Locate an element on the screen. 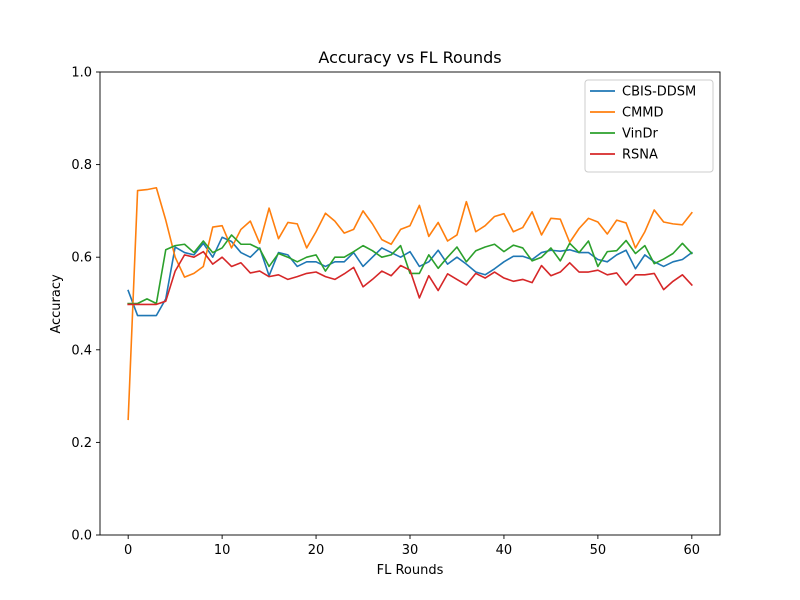  x-tick-label: 50 is located at coordinates (598, 550).